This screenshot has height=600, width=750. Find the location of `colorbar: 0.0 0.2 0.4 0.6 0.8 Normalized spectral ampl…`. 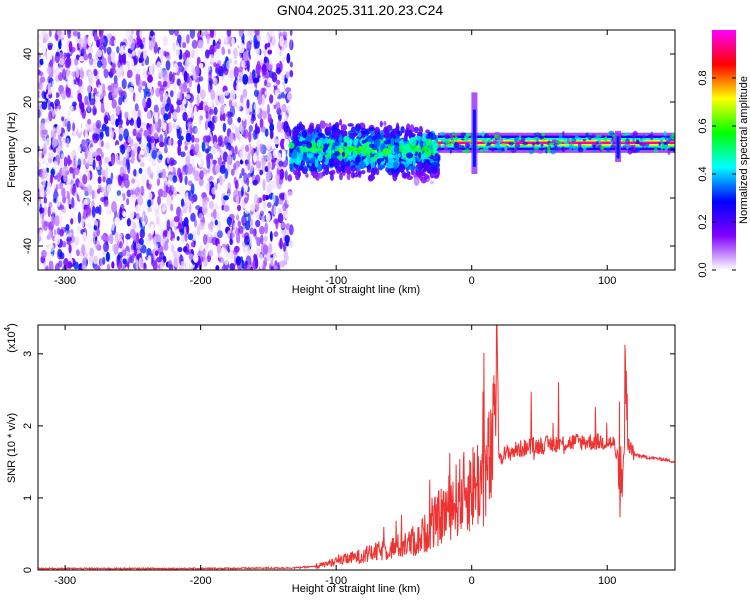

colorbar: 0.0 0.2 0.4 0.6 0.8 Normalized spectral ampl… is located at coordinates (723, 154).